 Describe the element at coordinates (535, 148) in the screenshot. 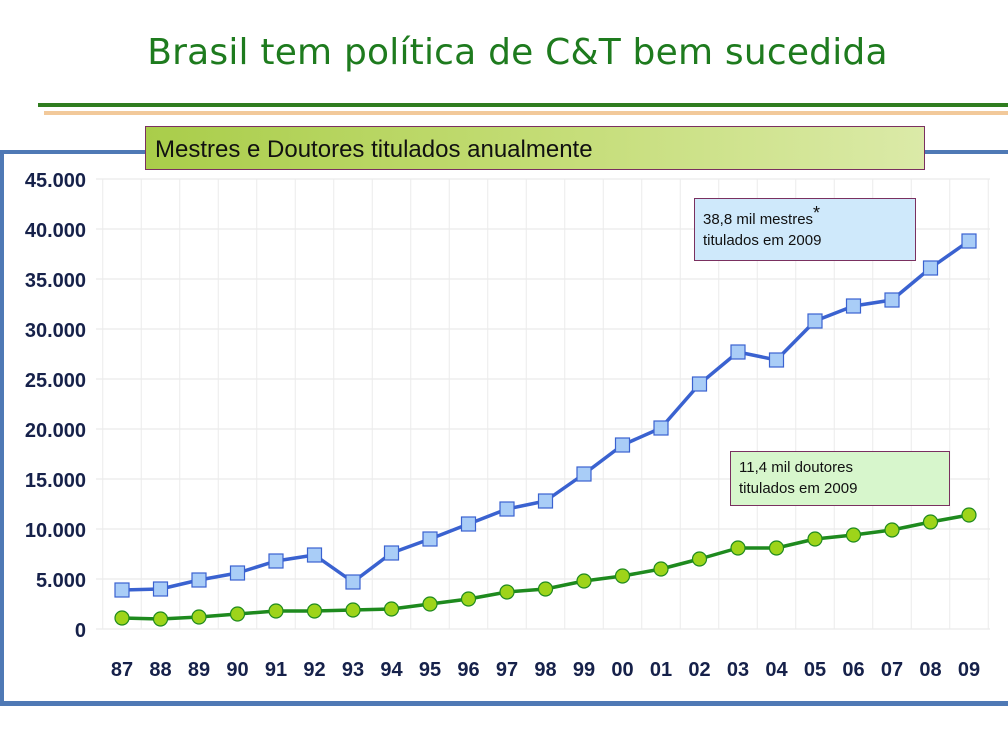

I see `chart-title: Mestres e Doutores titulados anualmente` at that location.